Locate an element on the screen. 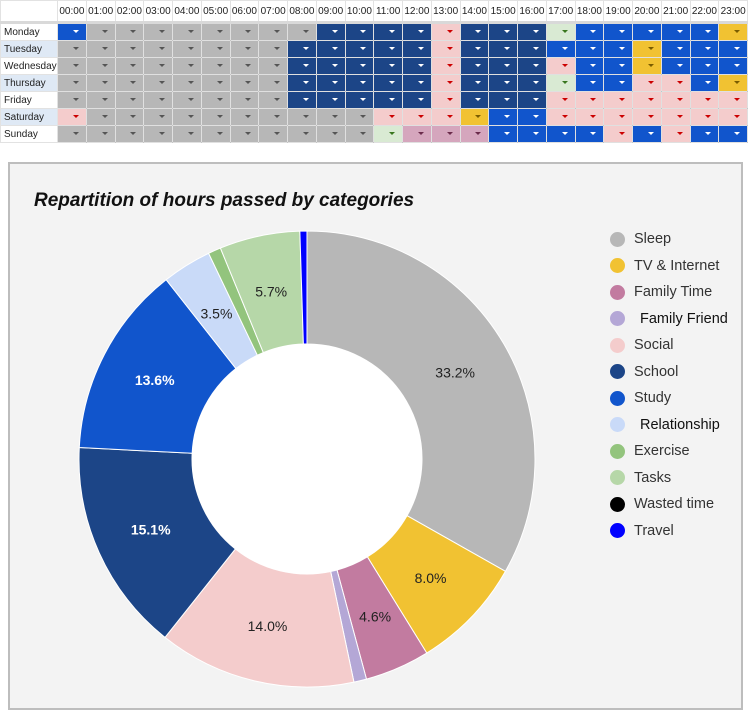  legend-item: Family Friend is located at coordinates (669, 319).